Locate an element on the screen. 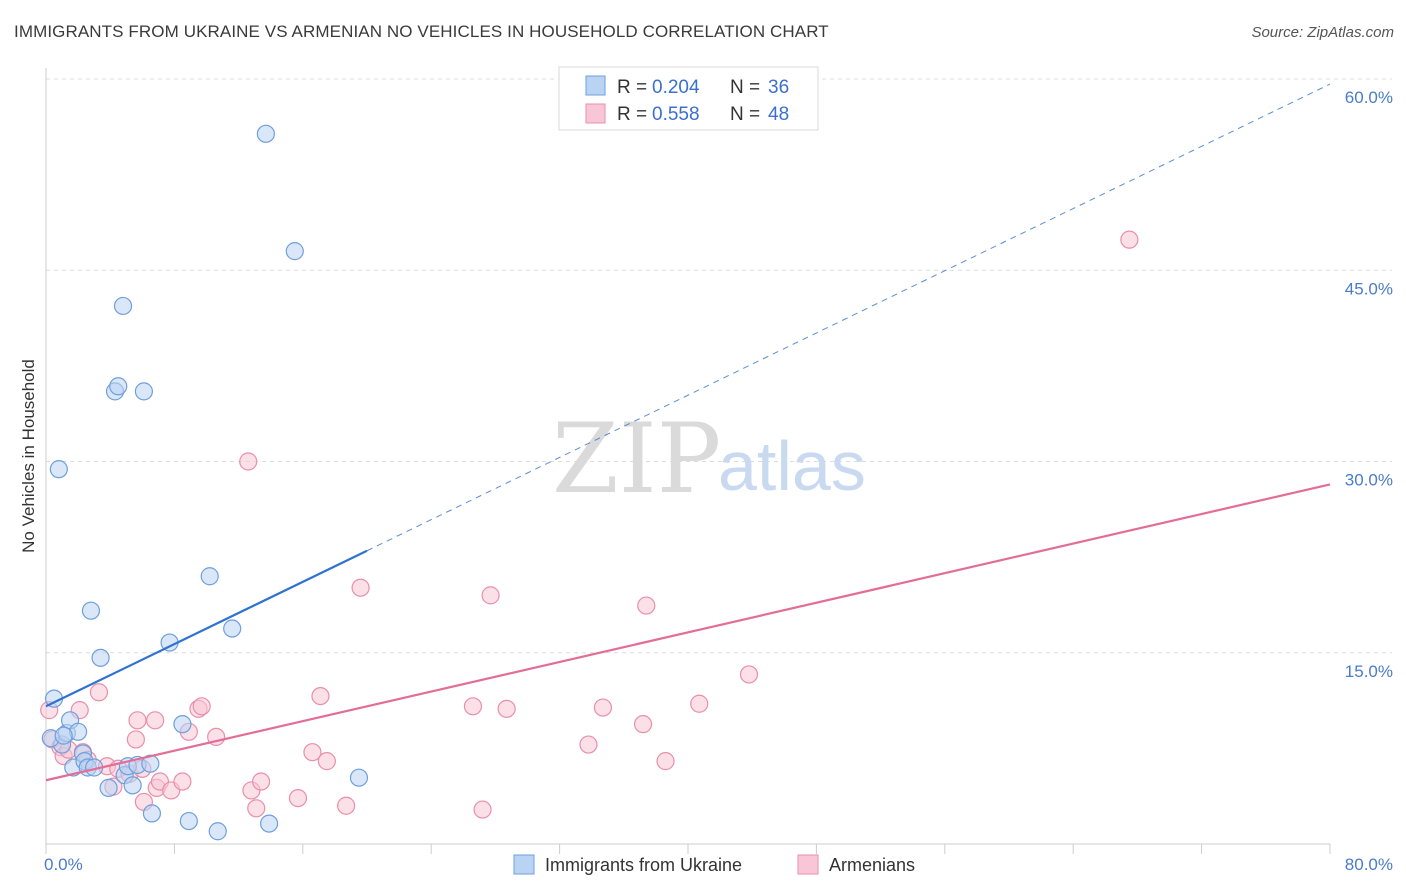  y-tick-label: 15.0% is located at coordinates (1369, 671).